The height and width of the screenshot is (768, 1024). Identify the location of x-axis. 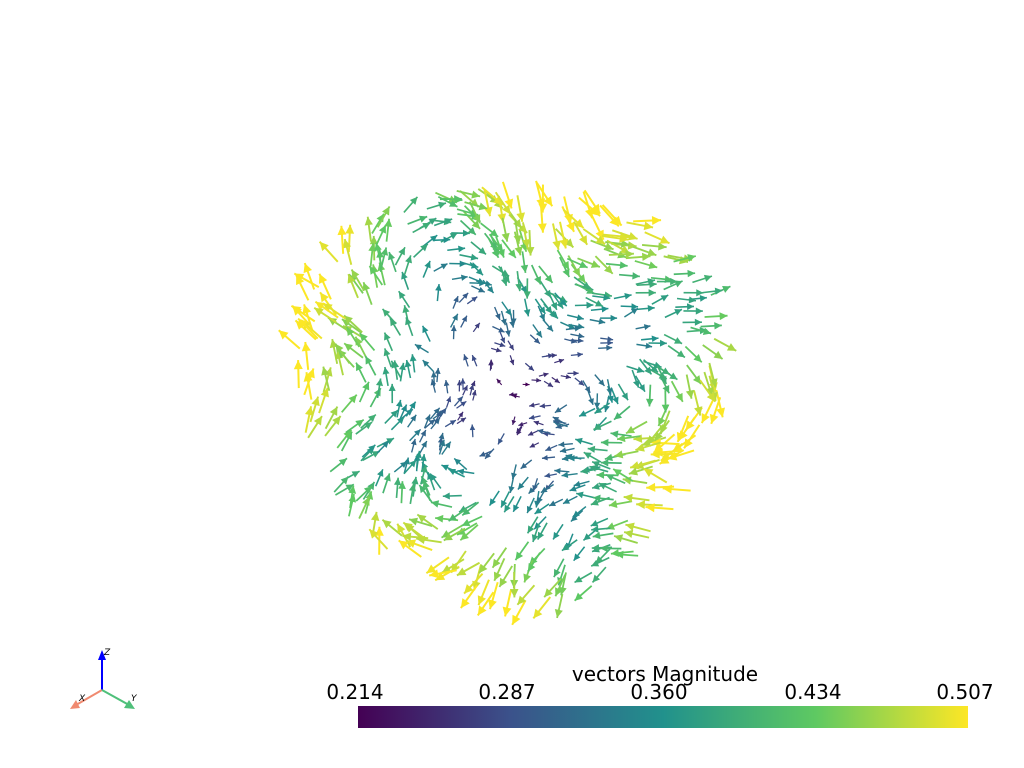
(89, 697).